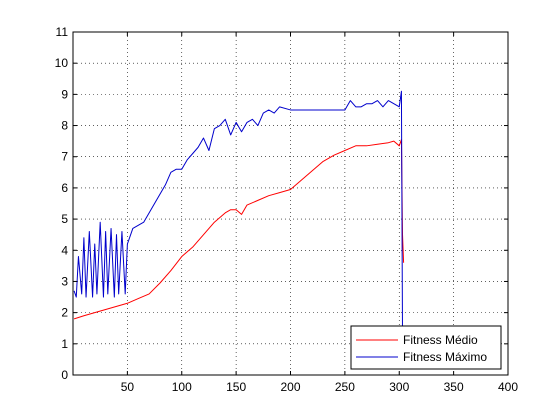 This screenshot has height=420, width=560. I want to click on x-tick-label-5: 300, so click(399, 387).